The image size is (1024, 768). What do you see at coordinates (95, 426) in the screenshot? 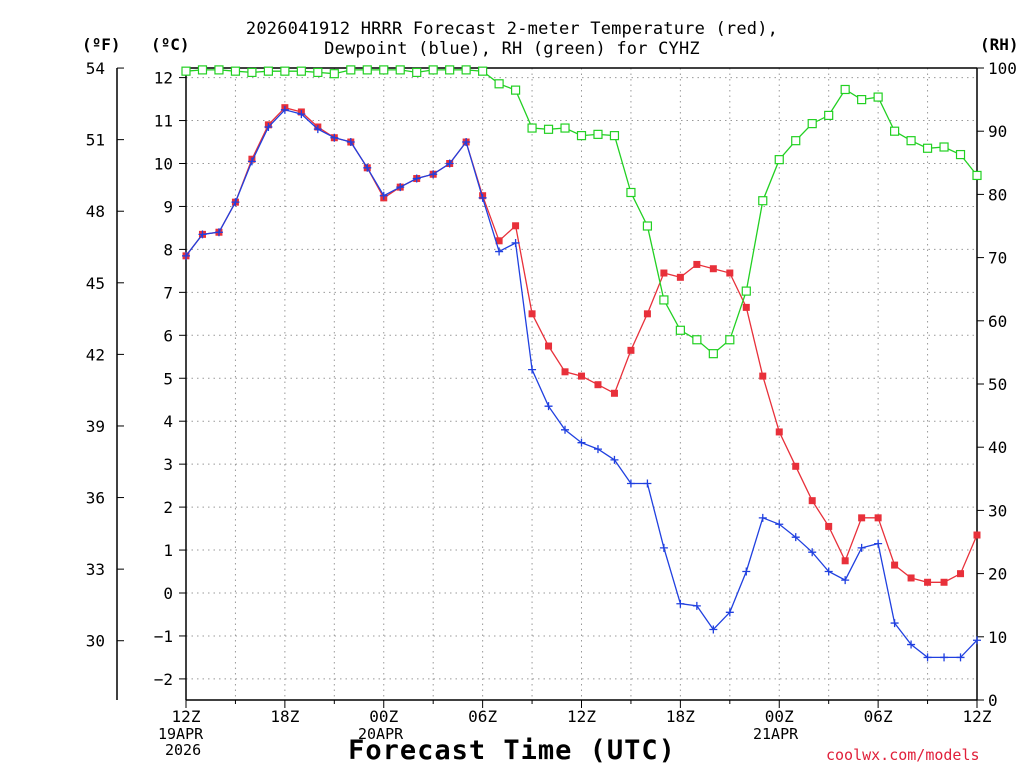
I see `fahrenheit-tick-label: 39` at bounding box center [95, 426].